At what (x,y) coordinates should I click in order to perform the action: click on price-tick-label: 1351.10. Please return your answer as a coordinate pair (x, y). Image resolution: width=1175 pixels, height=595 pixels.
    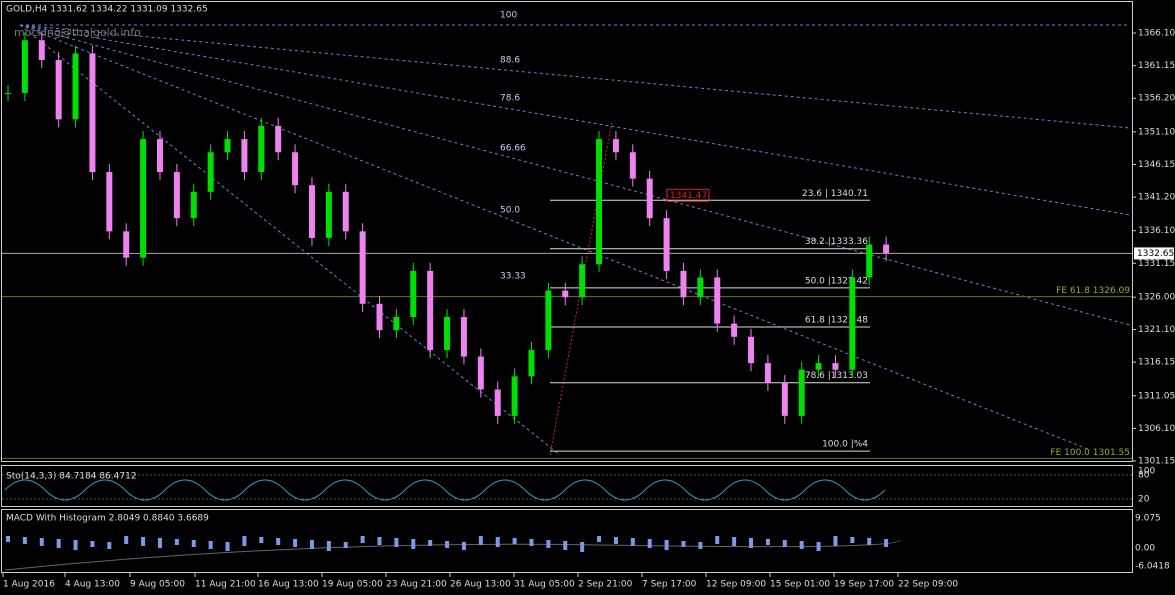
    Looking at the image, I should click on (1156, 132).